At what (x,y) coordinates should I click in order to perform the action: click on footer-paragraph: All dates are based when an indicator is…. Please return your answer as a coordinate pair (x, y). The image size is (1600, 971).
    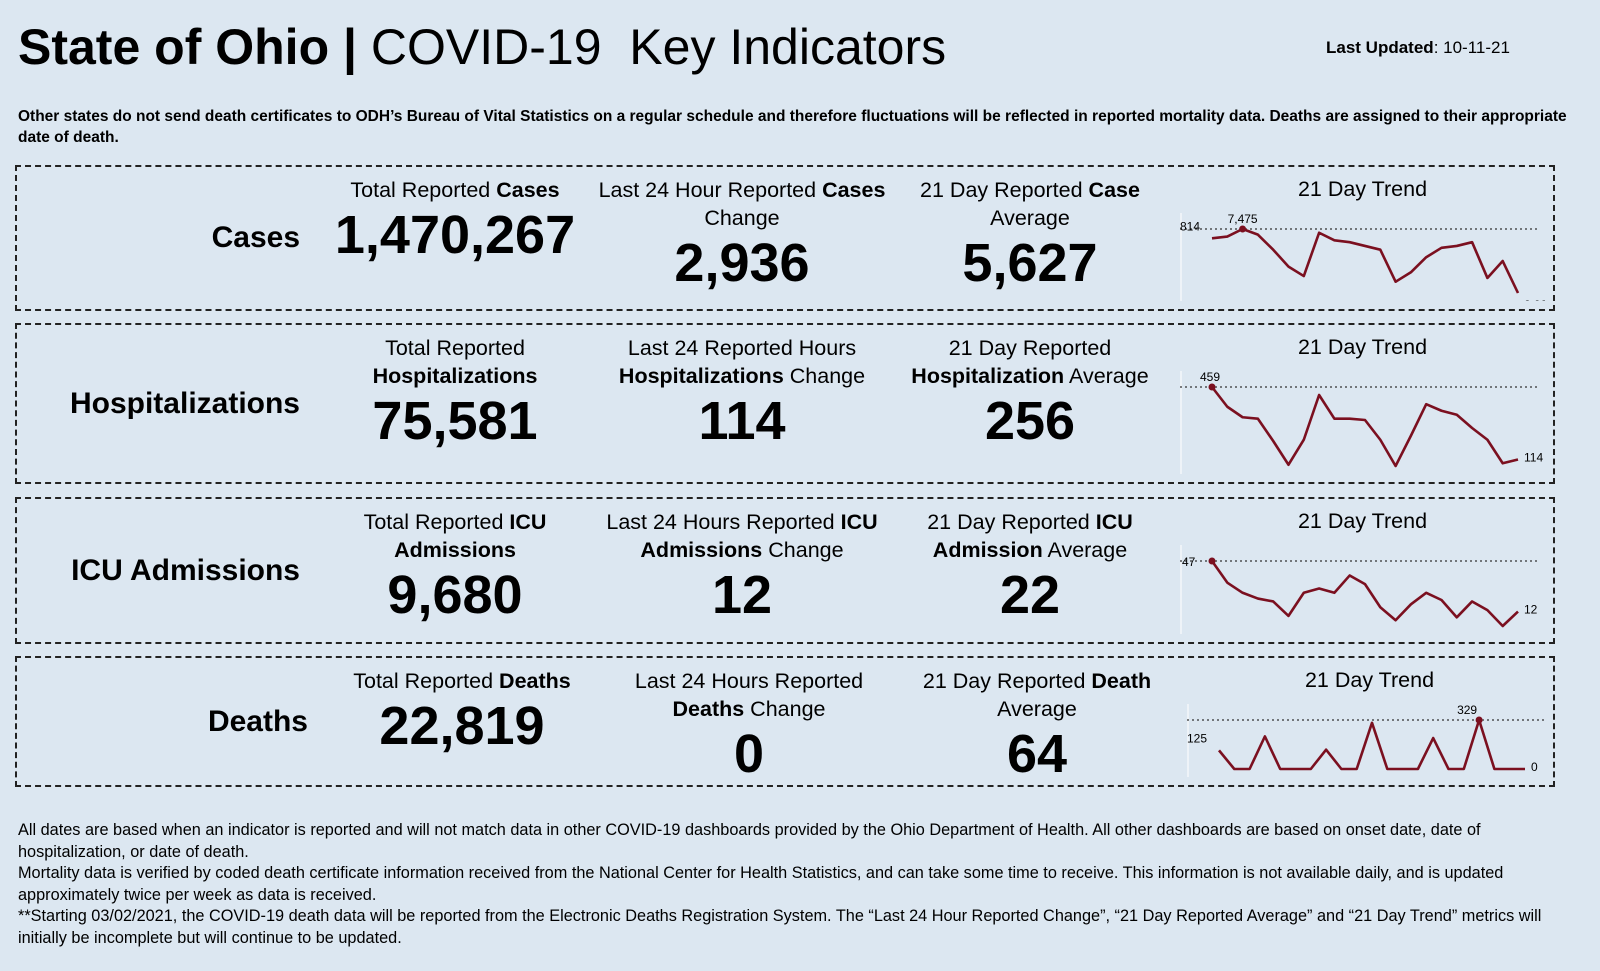
    Looking at the image, I should click on (749, 841).